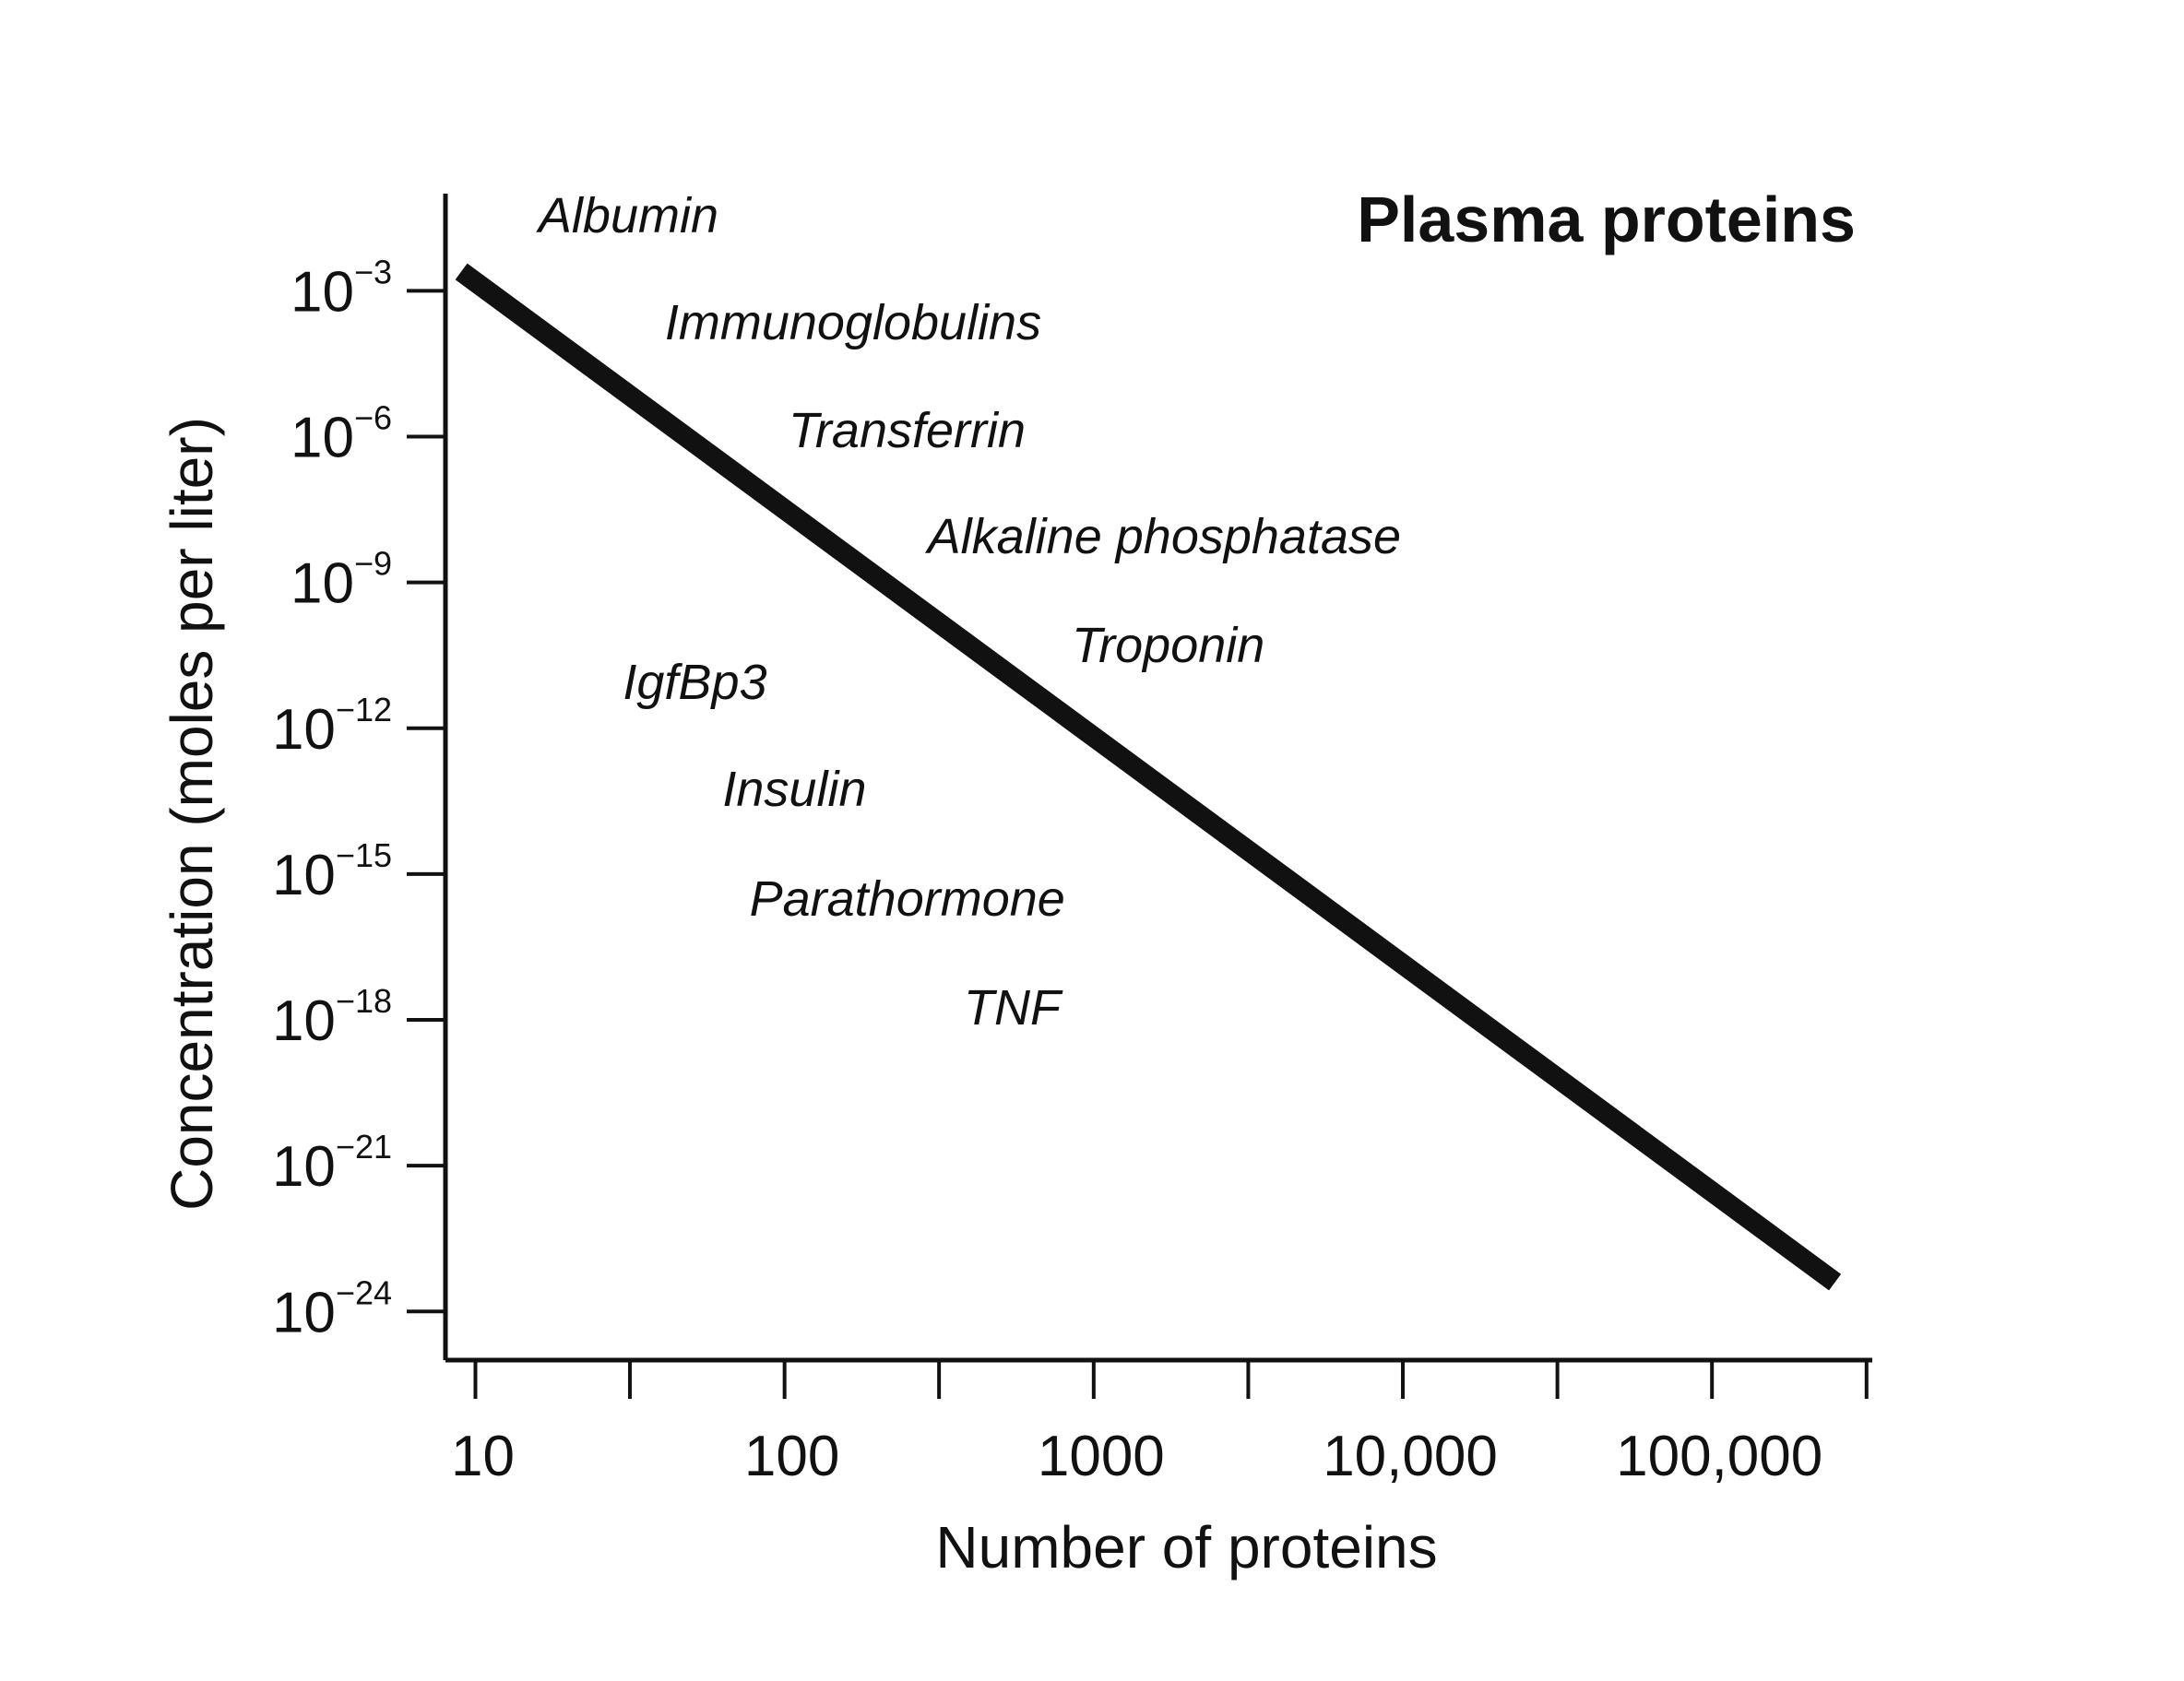 The width and height of the screenshot is (2184, 1681). I want to click on y-tick-label: 10⁻⁶, so click(341, 434).